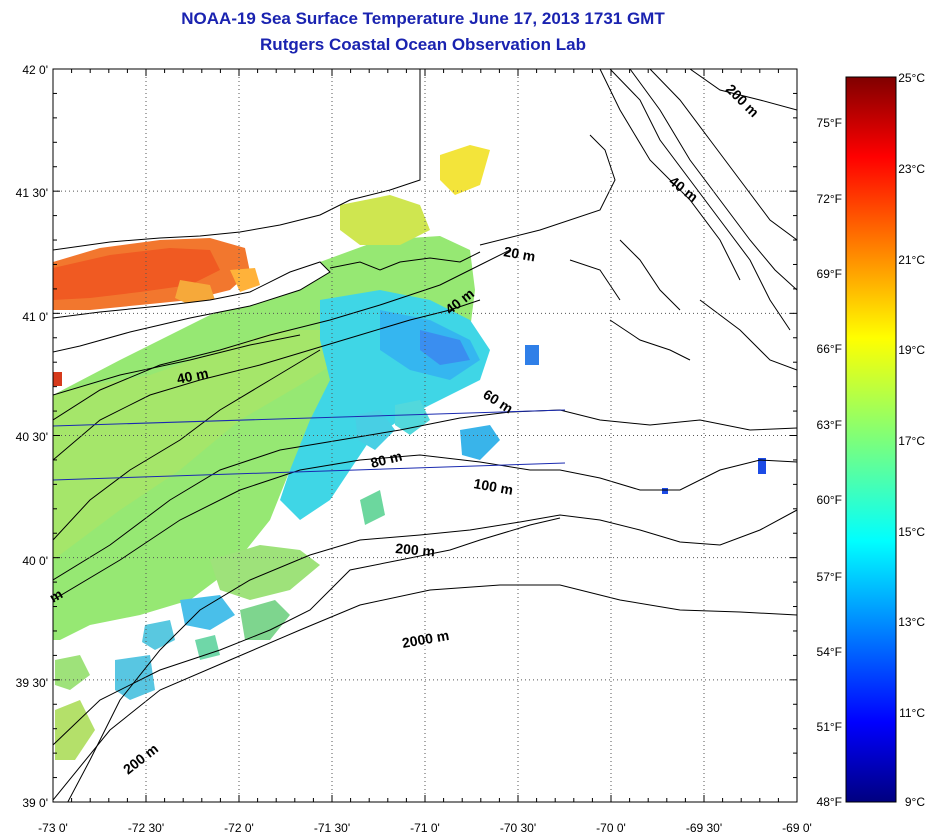 This screenshot has height=840, width=928. I want to click on lat-label: 41 0', so click(35, 317).